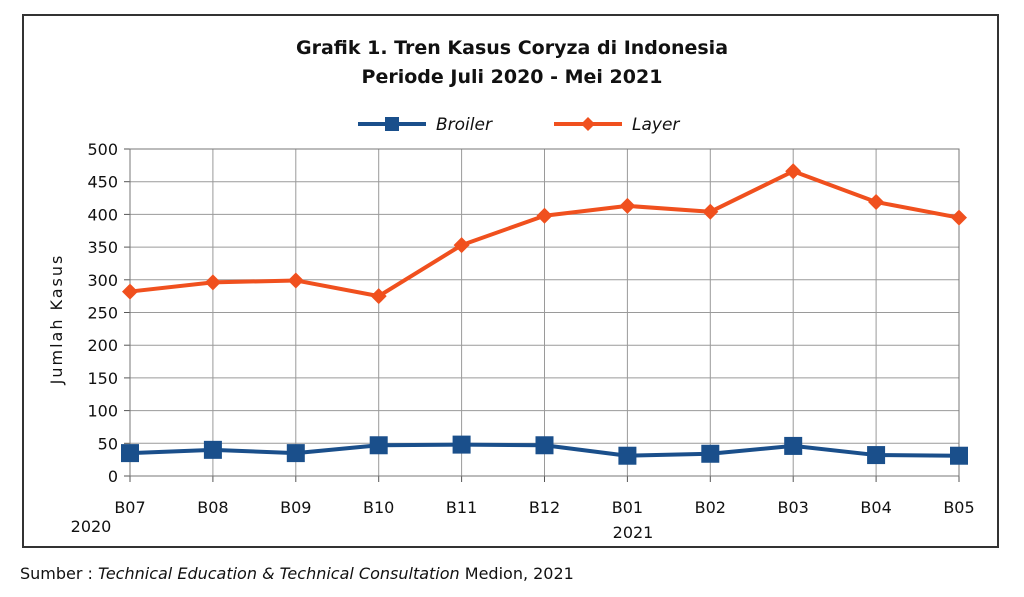 This screenshot has height=597, width=1024. I want to click on data-point-broiler-B08, so click(212, 449).